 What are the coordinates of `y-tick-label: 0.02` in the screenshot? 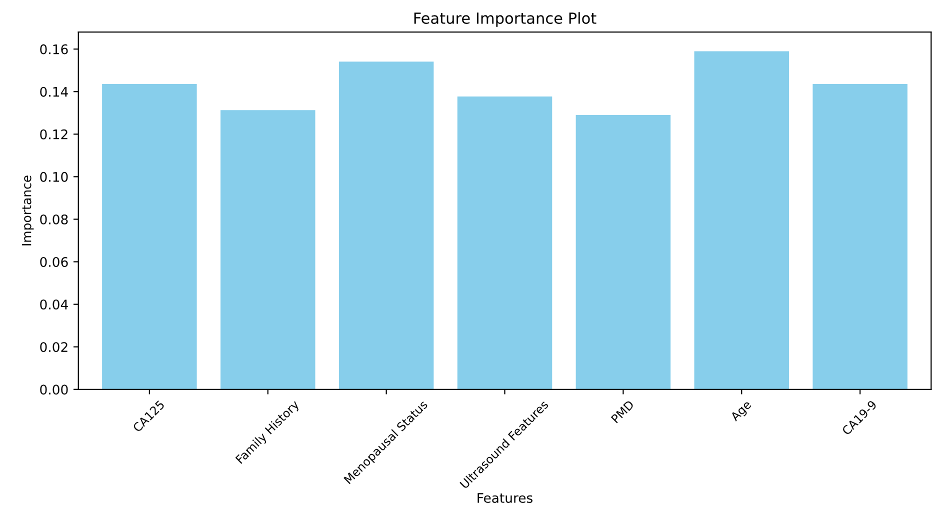 It's located at (54, 347).